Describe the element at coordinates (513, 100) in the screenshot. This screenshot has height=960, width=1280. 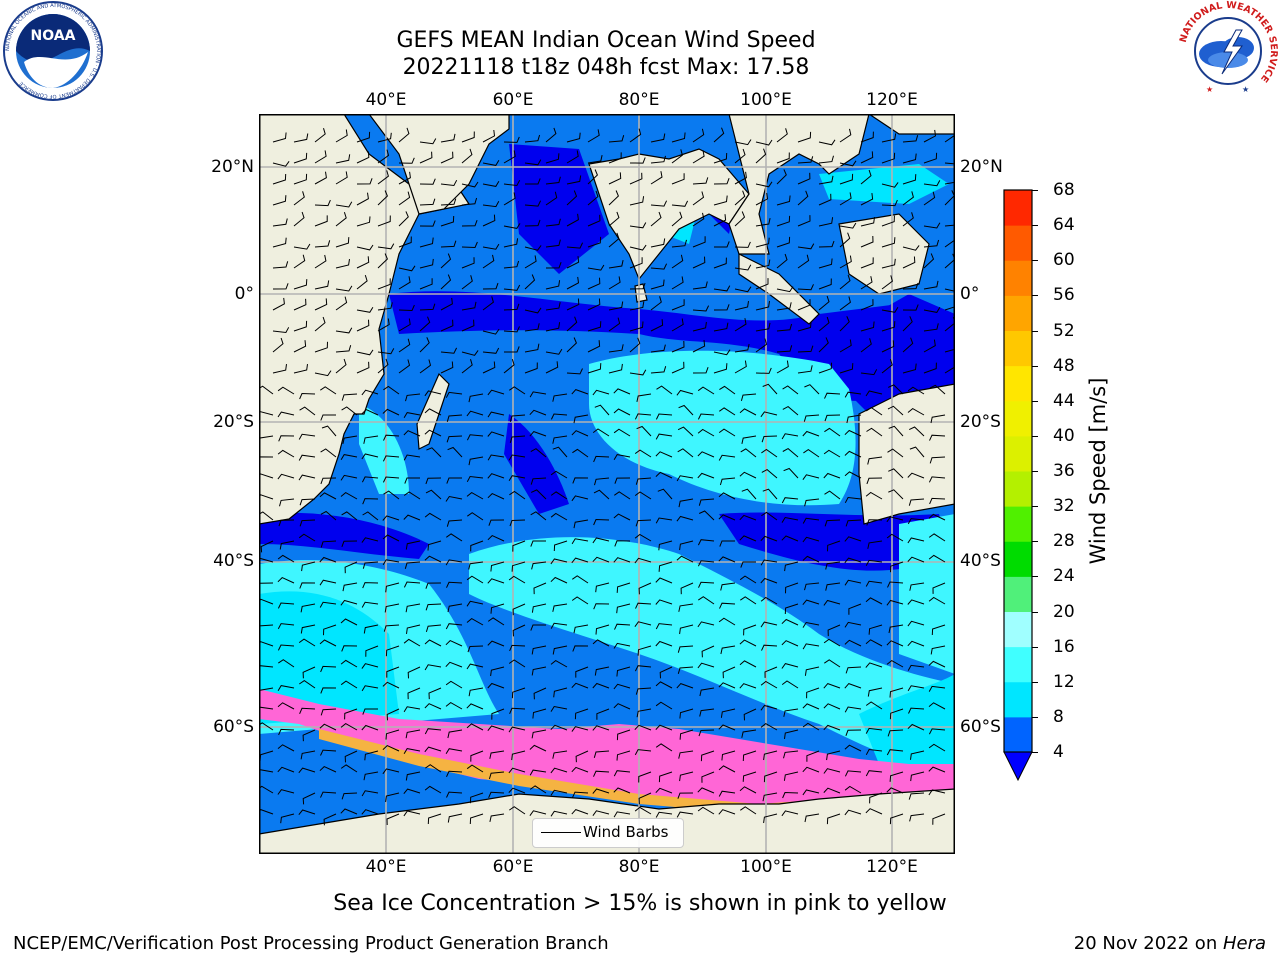
I see `lon-tick-top-60e: 60°E` at that location.